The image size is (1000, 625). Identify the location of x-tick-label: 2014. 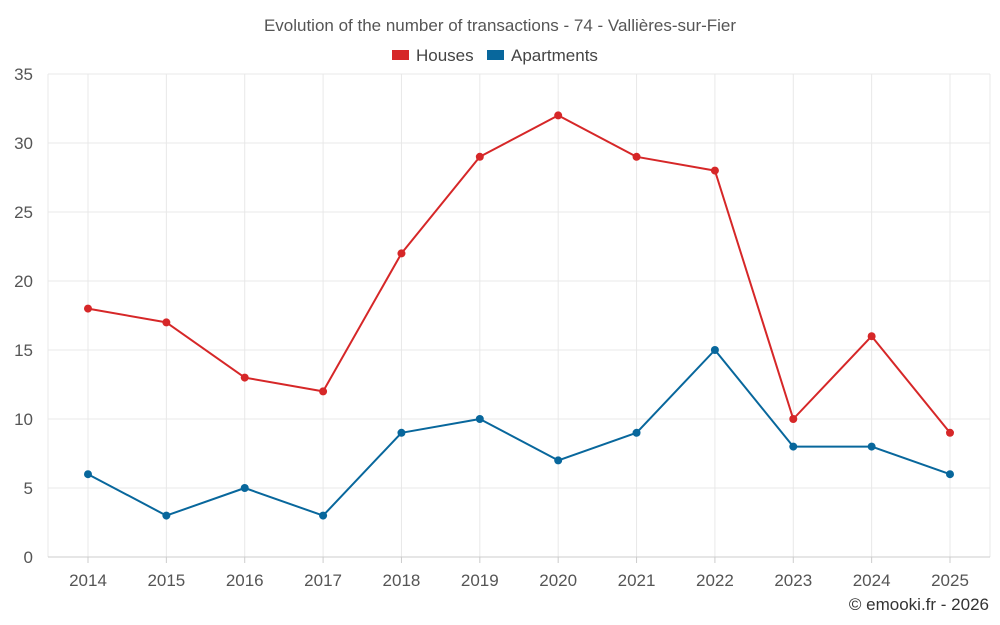
(88, 580).